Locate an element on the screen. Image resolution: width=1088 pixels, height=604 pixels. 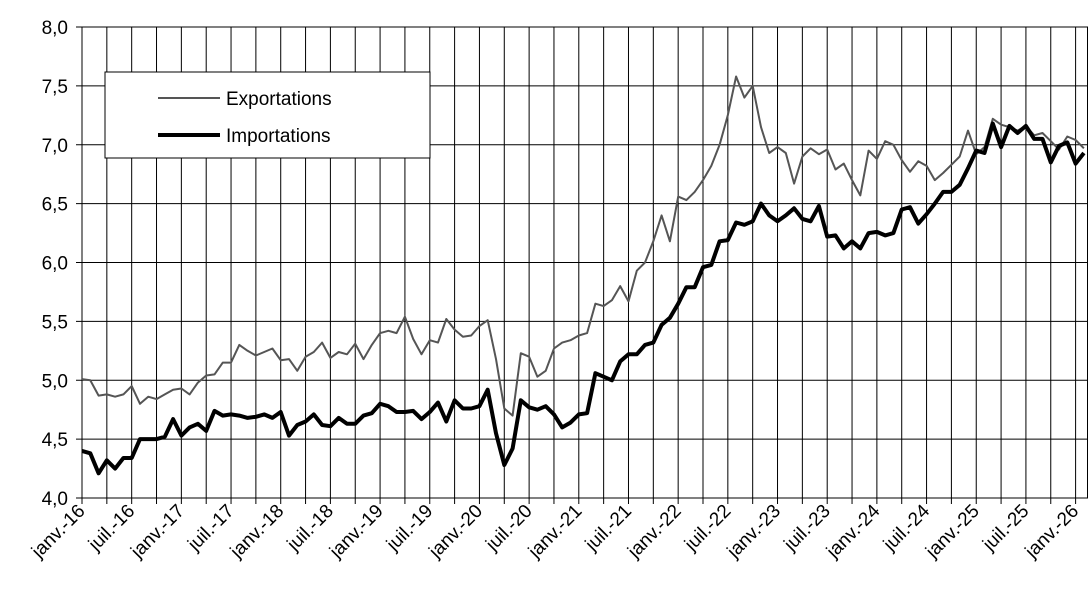
legend-label: Exportations is located at coordinates (279, 99).